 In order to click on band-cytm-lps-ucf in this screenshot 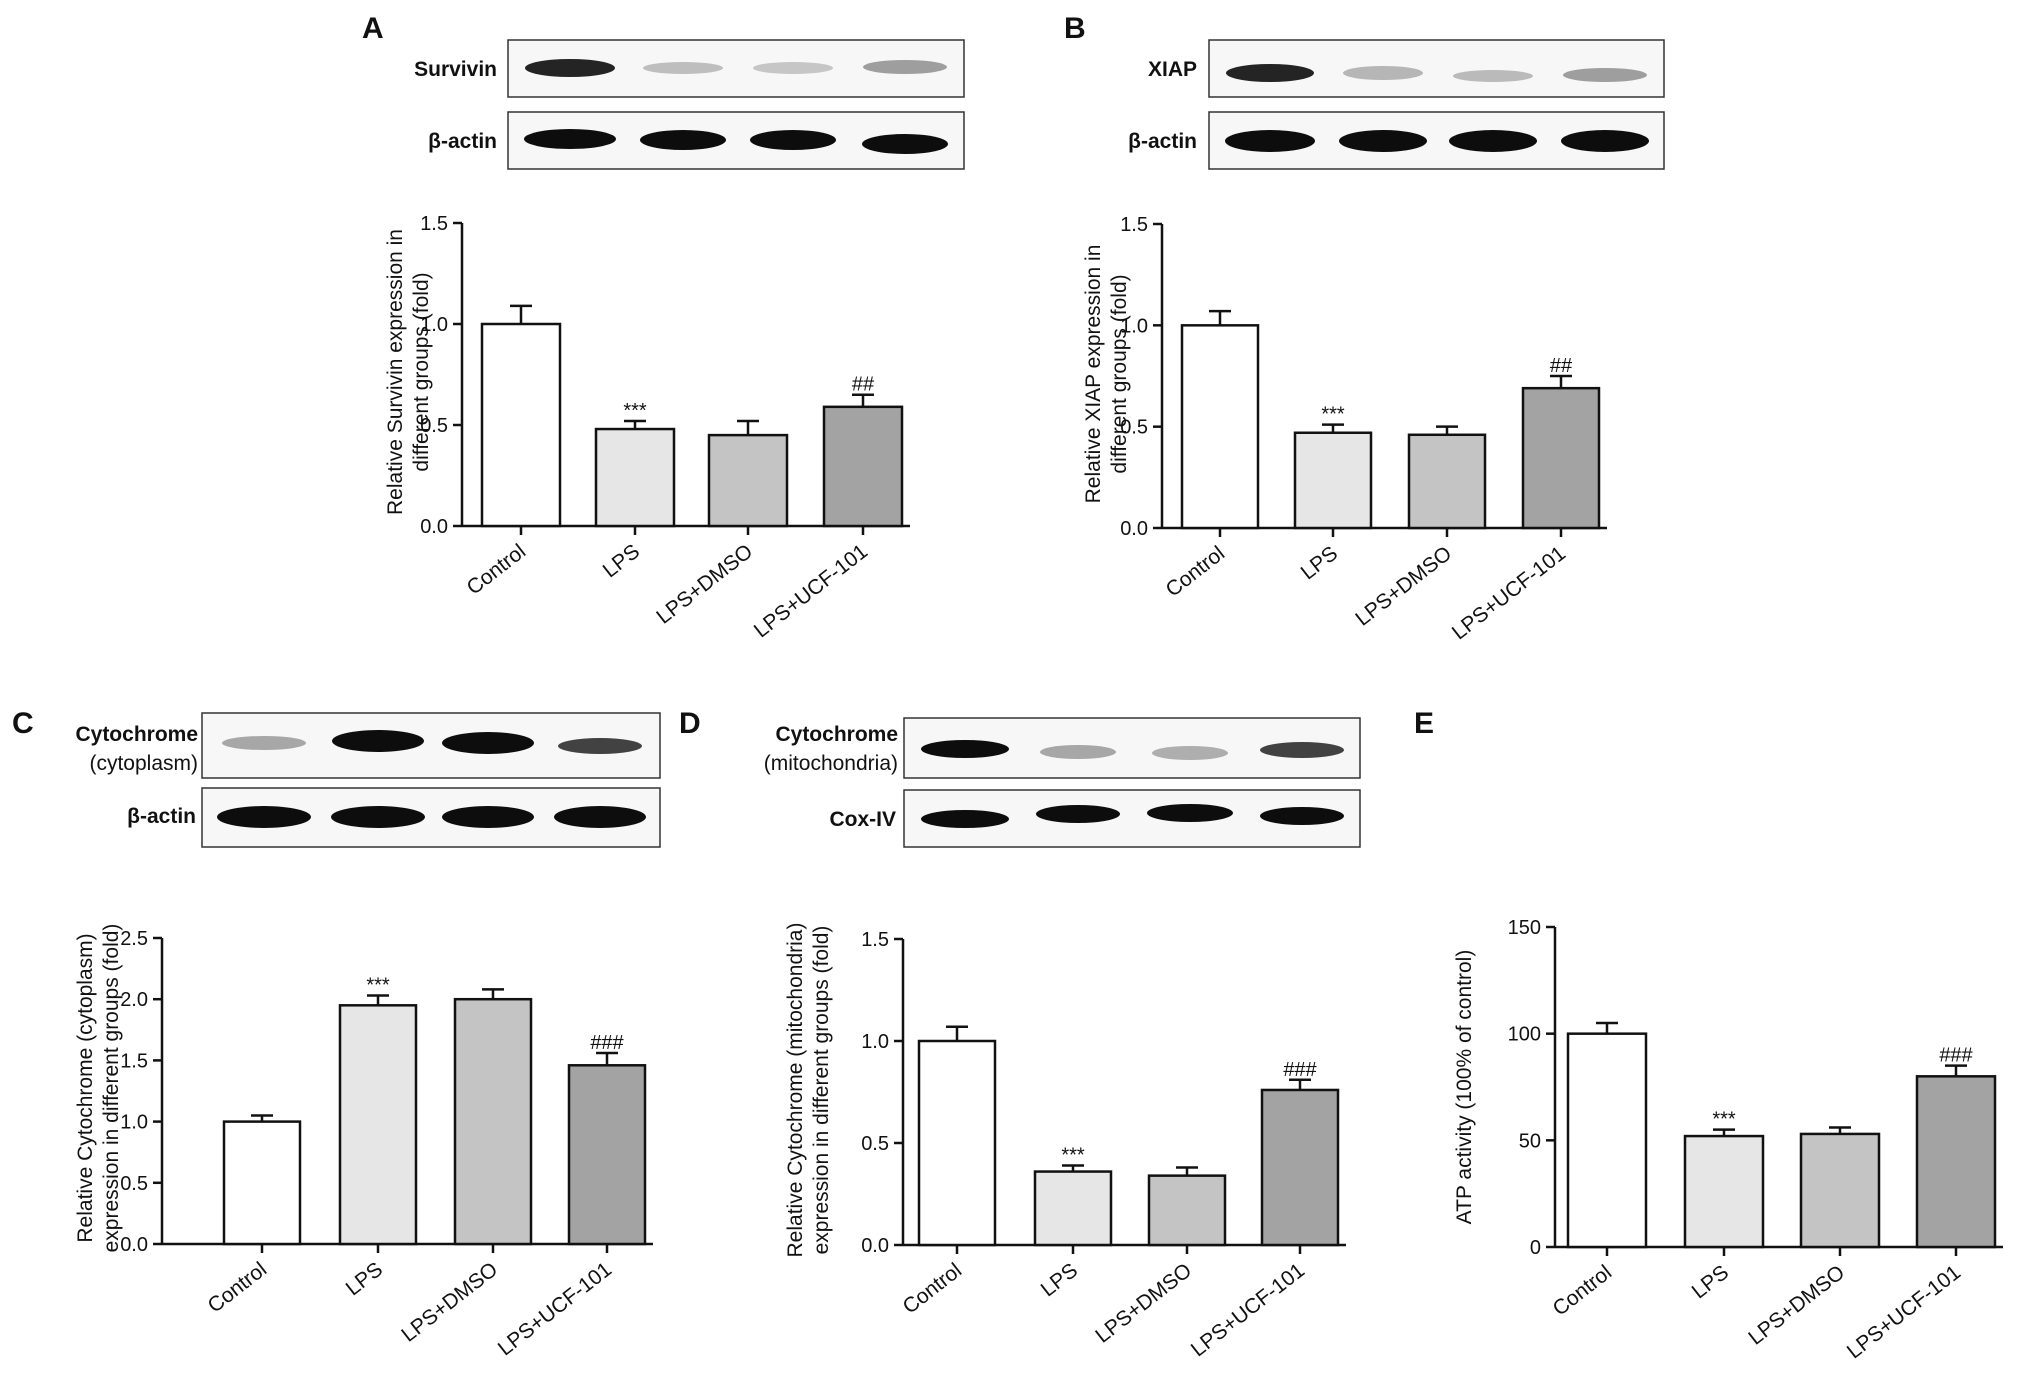, I will do `click(1302, 750)`.